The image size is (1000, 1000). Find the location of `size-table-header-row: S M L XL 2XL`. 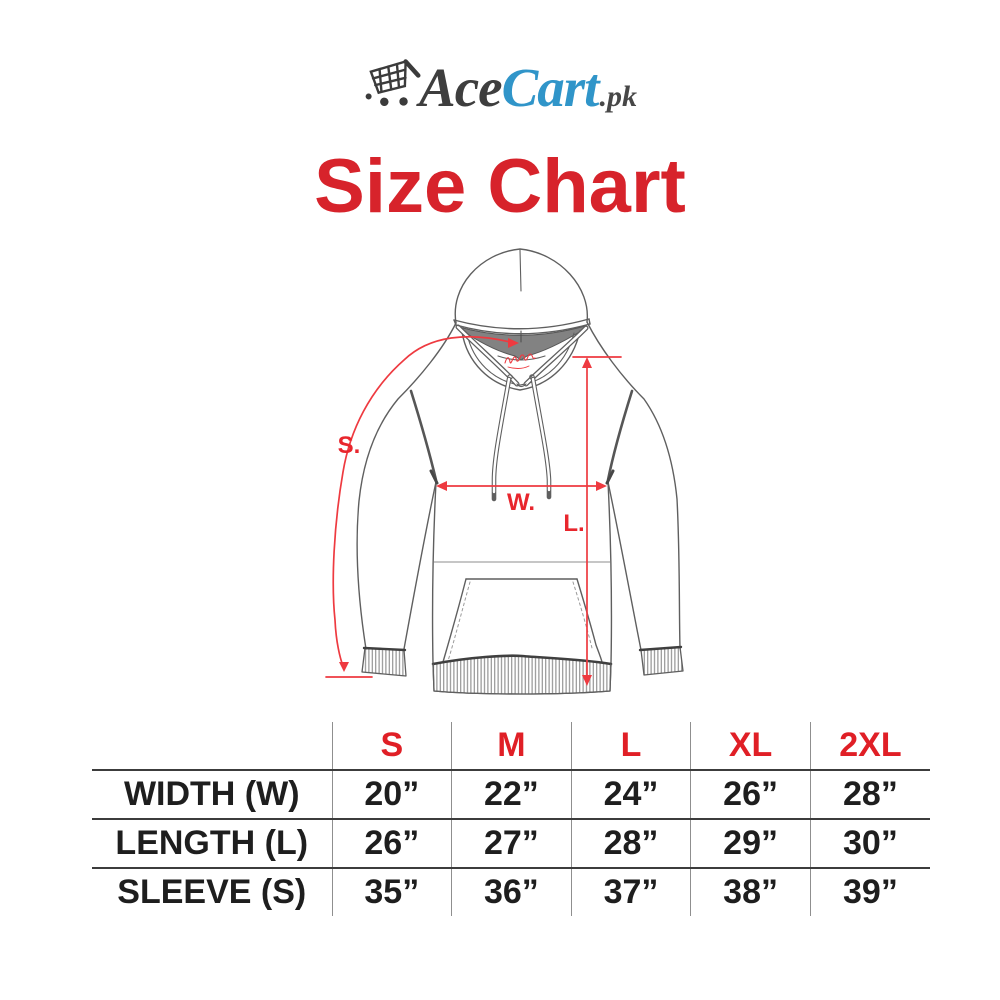

size-table-header-row: S M L XL 2XL is located at coordinates (511, 746).